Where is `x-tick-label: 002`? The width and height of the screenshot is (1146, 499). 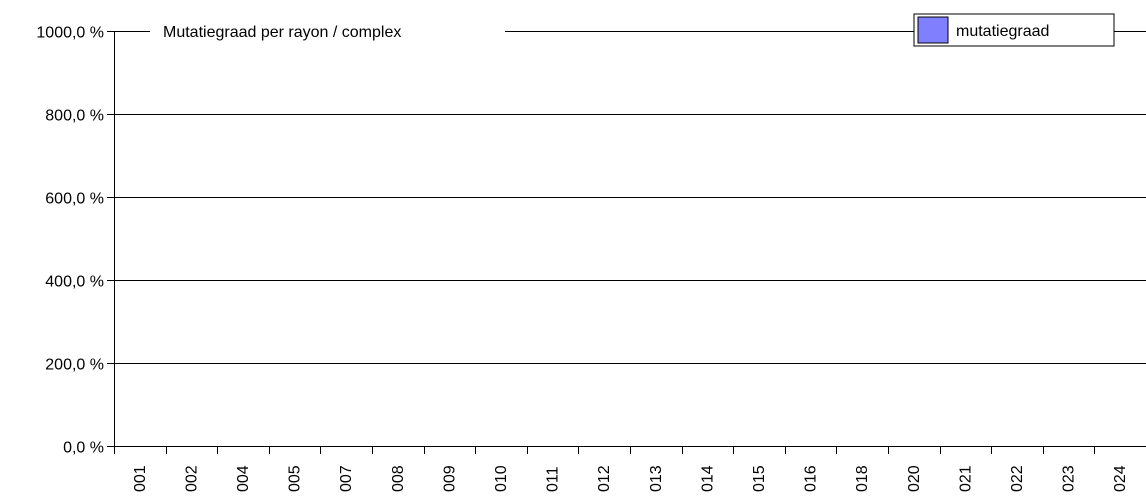 x-tick-label: 002 is located at coordinates (191, 478).